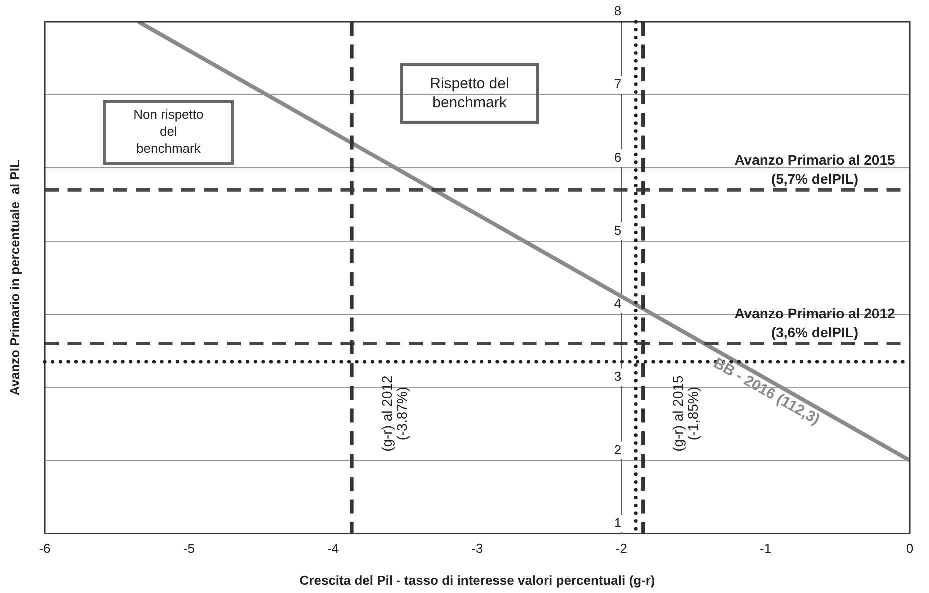 This screenshot has width=929, height=593. What do you see at coordinates (618, 304) in the screenshot?
I see `y-tick-label: 4` at bounding box center [618, 304].